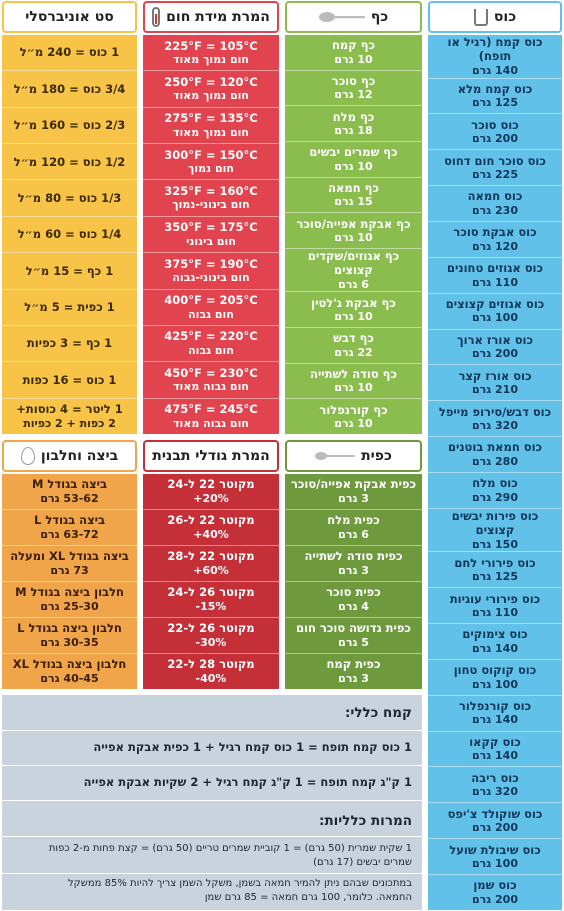 This screenshot has width=564, height=911. What do you see at coordinates (308, 897) in the screenshot?
I see `general-note-2b: החמאה. כלומר, 100 גרם חמאה = 85 גרם שמן` at bounding box center [308, 897].